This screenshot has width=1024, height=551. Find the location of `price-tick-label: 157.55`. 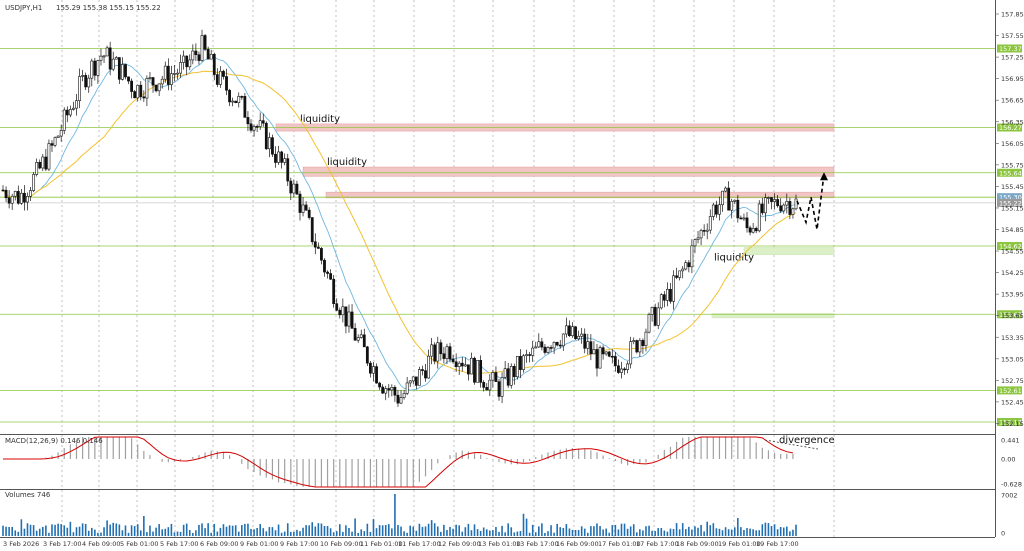

price-tick-label: 157.55 is located at coordinates (1012, 36).